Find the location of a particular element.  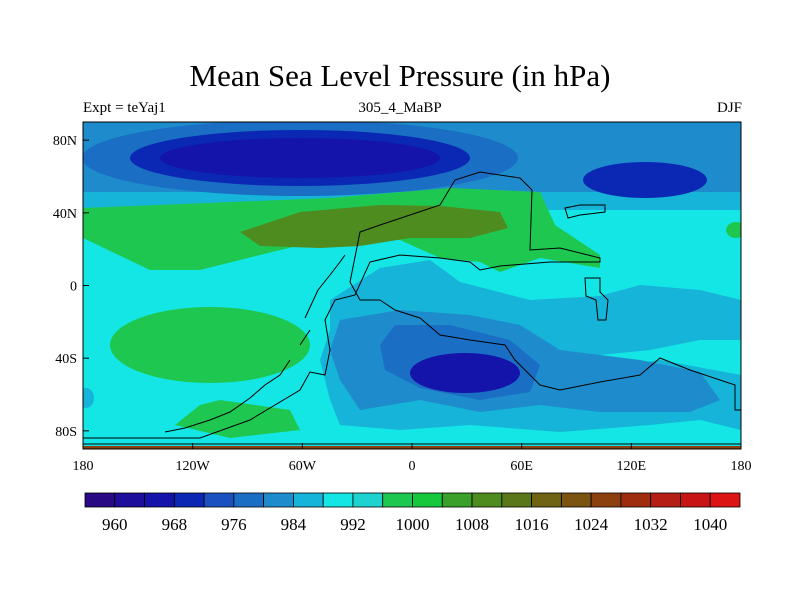

lat-tick-label: 40S is located at coordinates (66, 359).